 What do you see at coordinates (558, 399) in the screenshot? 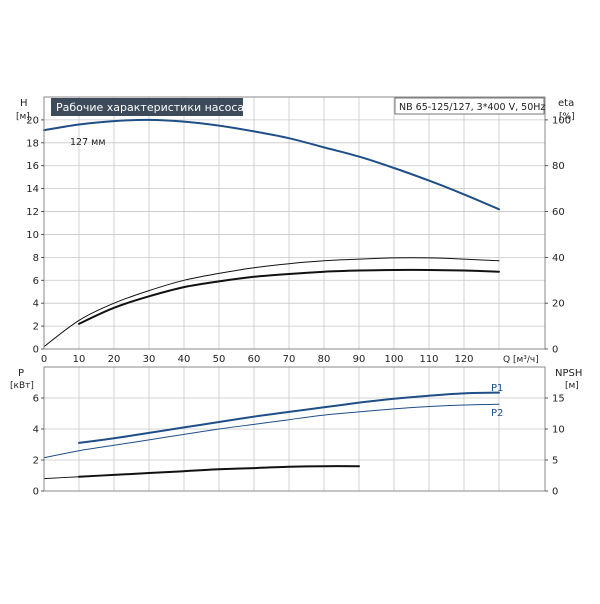
I see `y-right-tick-label: 15` at bounding box center [558, 399].